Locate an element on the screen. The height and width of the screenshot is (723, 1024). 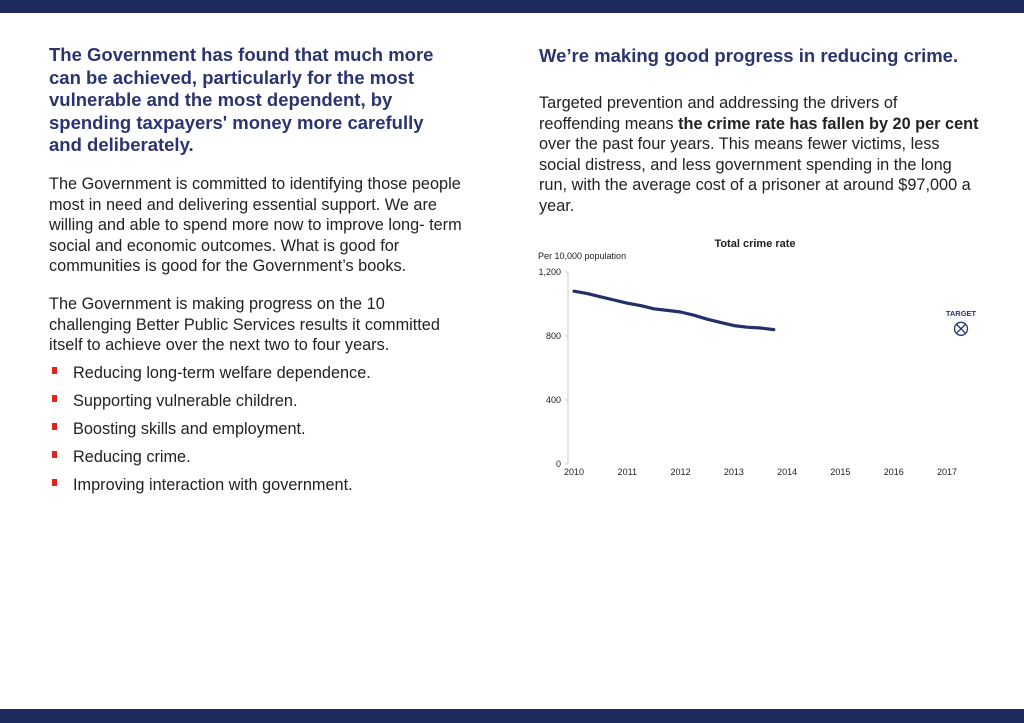
x-tick-label: 2010 is located at coordinates (574, 472).